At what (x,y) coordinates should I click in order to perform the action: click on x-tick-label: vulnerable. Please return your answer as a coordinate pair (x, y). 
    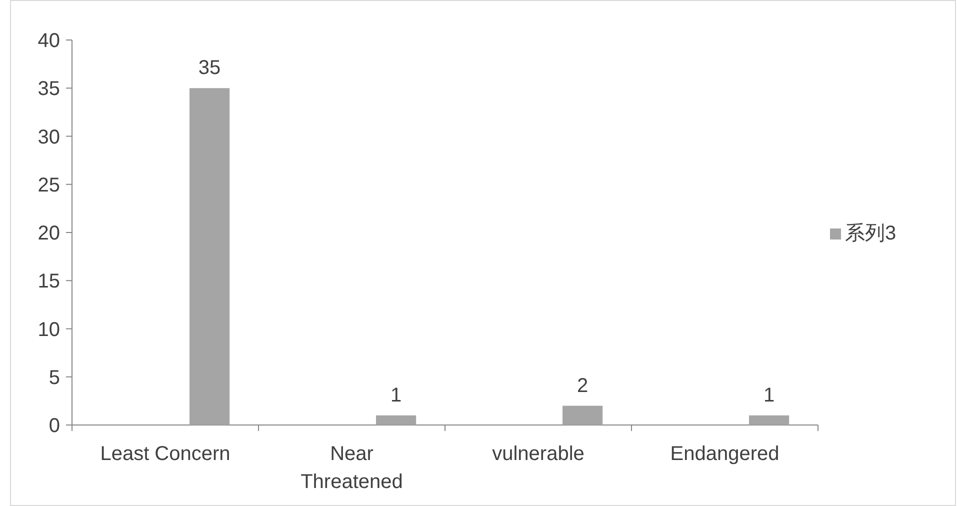
    Looking at the image, I should click on (538, 454).